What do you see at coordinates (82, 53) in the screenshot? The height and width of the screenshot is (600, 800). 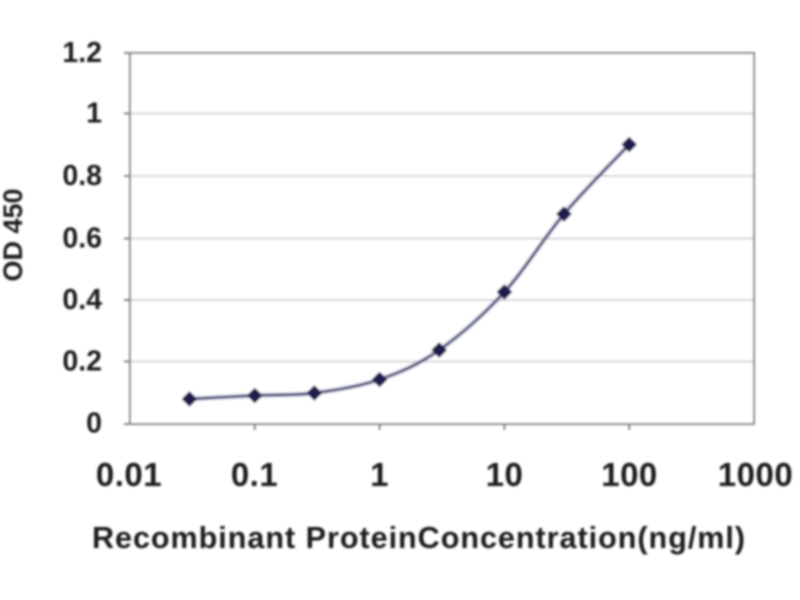 I see `svg-text: 1.2` at bounding box center [82, 53].